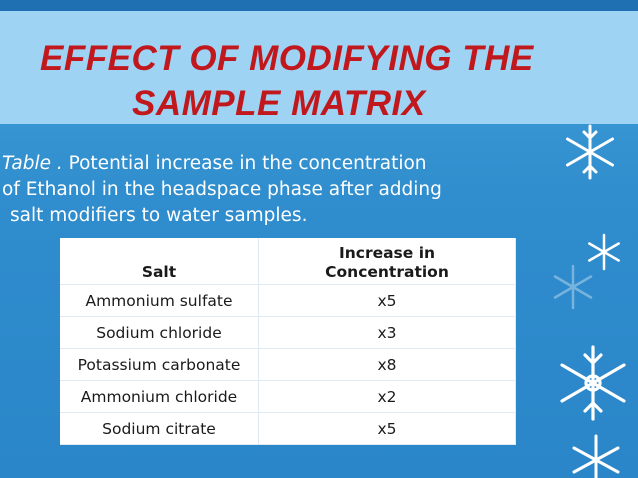 The height and width of the screenshot is (478, 638). I want to click on table-row: Sodium chloride x3, so click(288, 332).